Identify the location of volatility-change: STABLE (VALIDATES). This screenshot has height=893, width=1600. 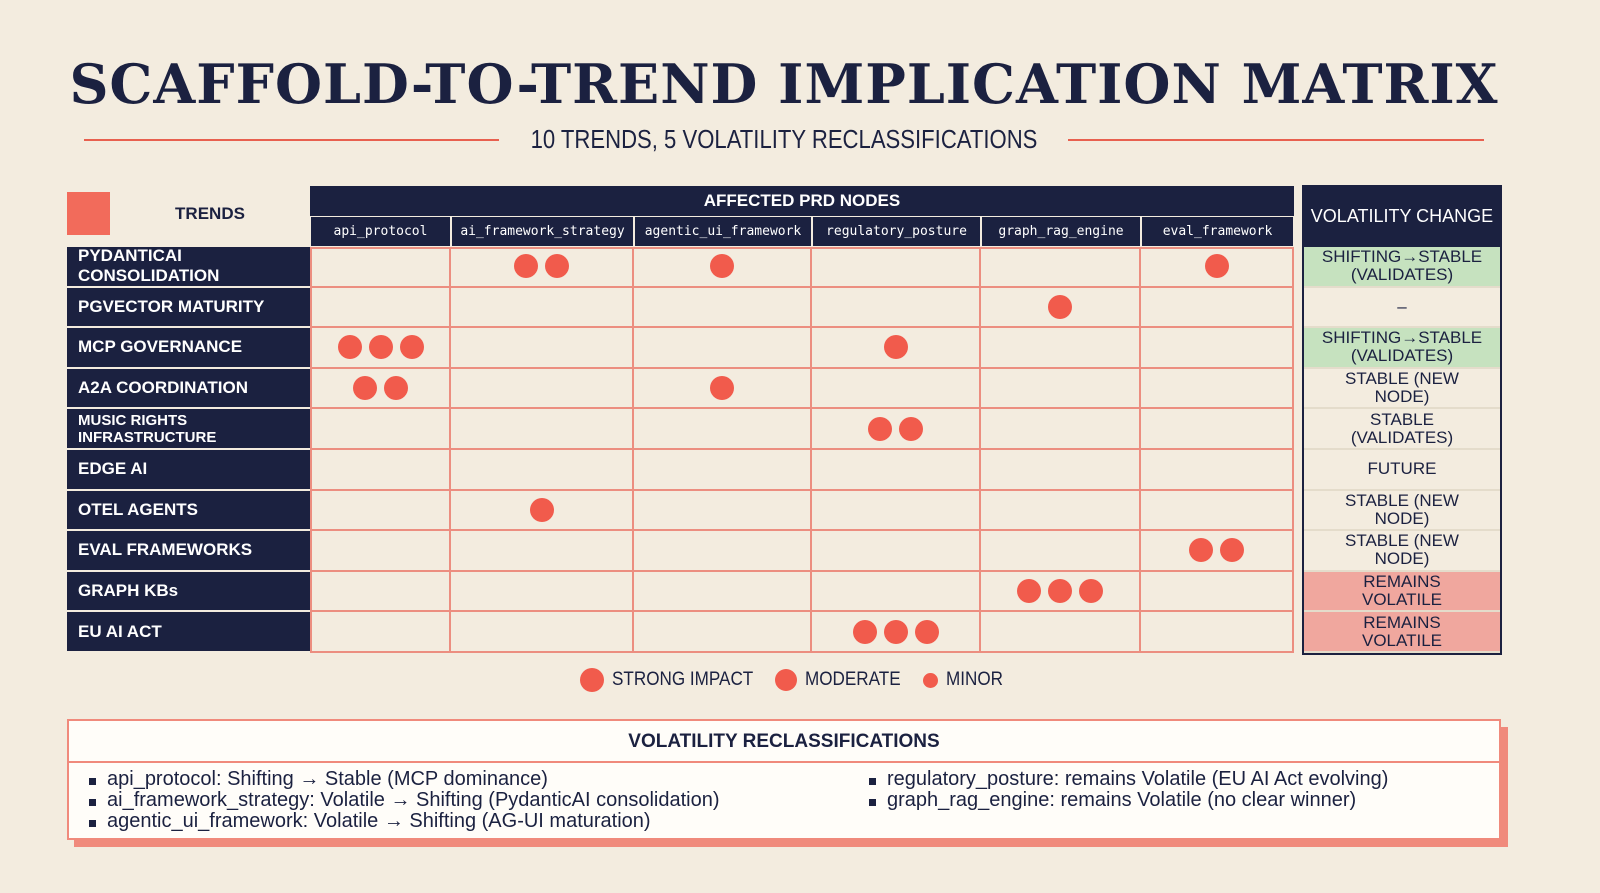
(1402, 429).